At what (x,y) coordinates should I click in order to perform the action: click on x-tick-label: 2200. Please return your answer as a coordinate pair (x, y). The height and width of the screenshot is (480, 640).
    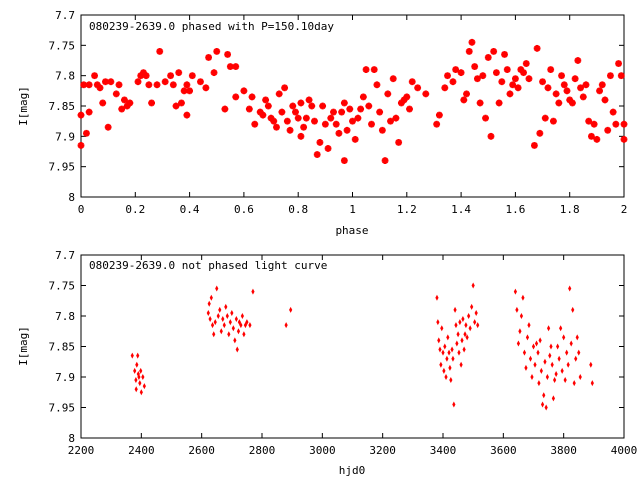
    Looking at the image, I should click on (81, 450).